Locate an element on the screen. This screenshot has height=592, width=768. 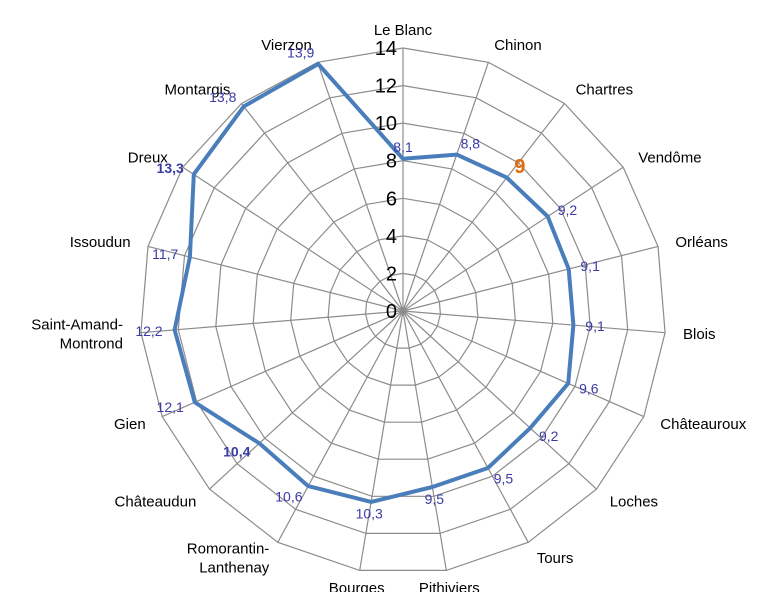
tick-label: 14 is located at coordinates (386, 49).